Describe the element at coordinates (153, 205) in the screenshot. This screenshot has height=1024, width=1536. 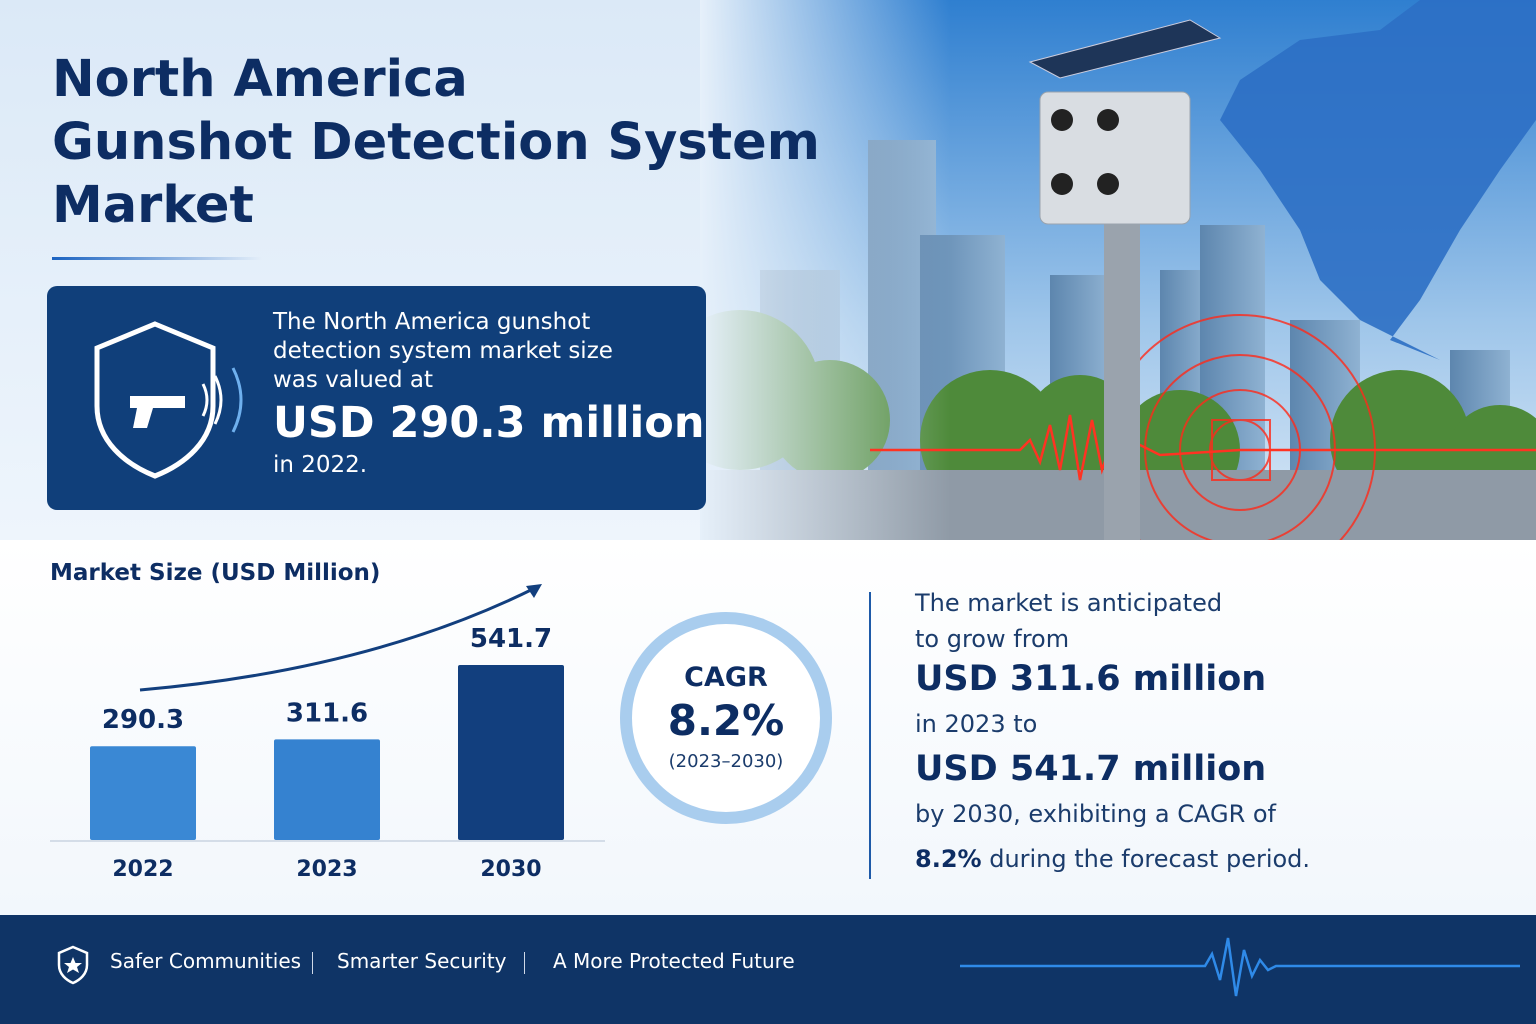
I see `title-line: Market` at that location.